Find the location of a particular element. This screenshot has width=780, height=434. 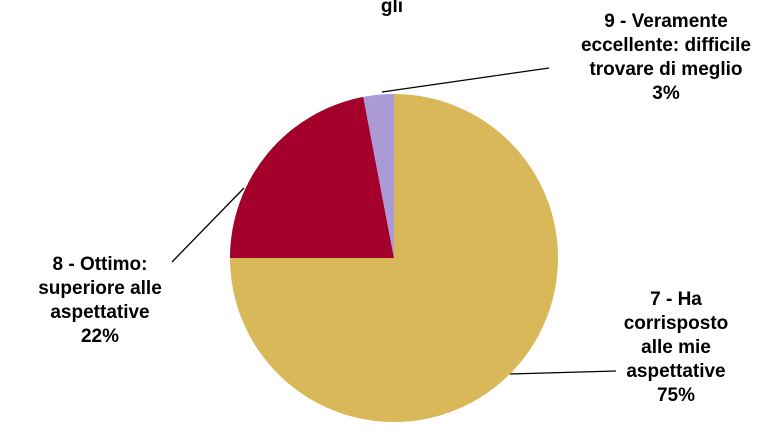

slice-label-line: corrisposto is located at coordinates (676, 323).